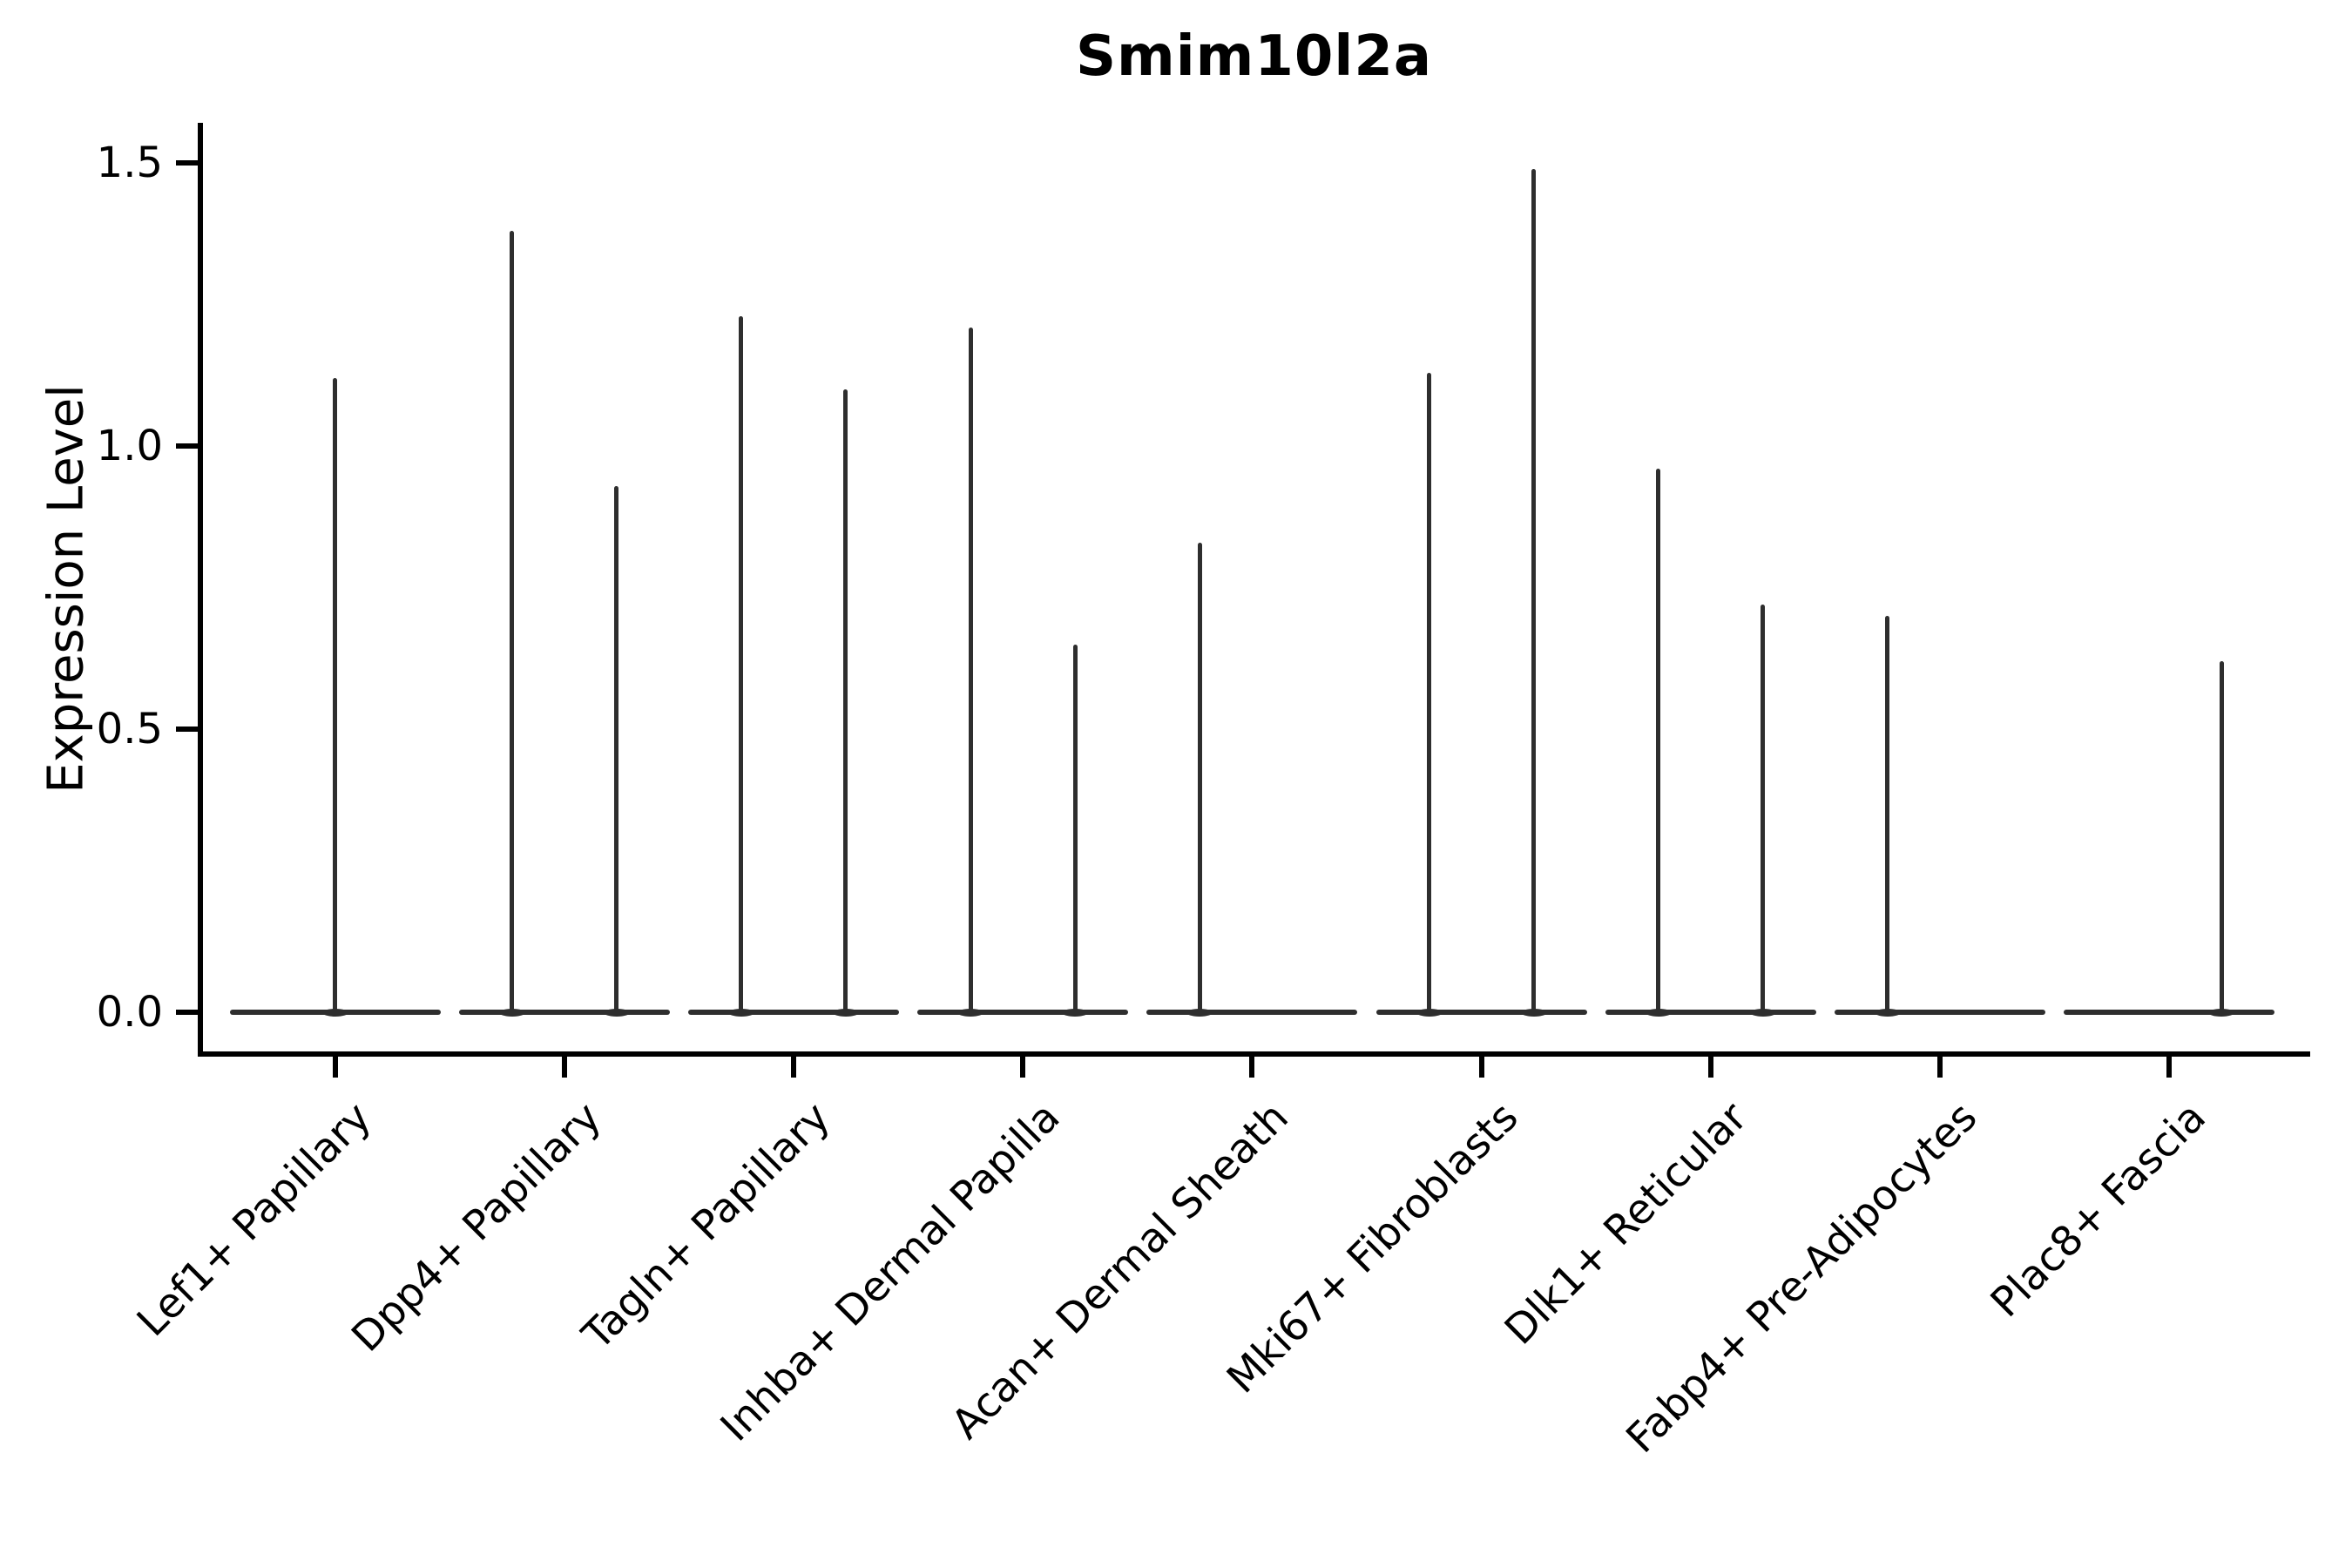  What do you see at coordinates (129, 446) in the screenshot?
I see `y-tick-label: 1.0` at bounding box center [129, 446].